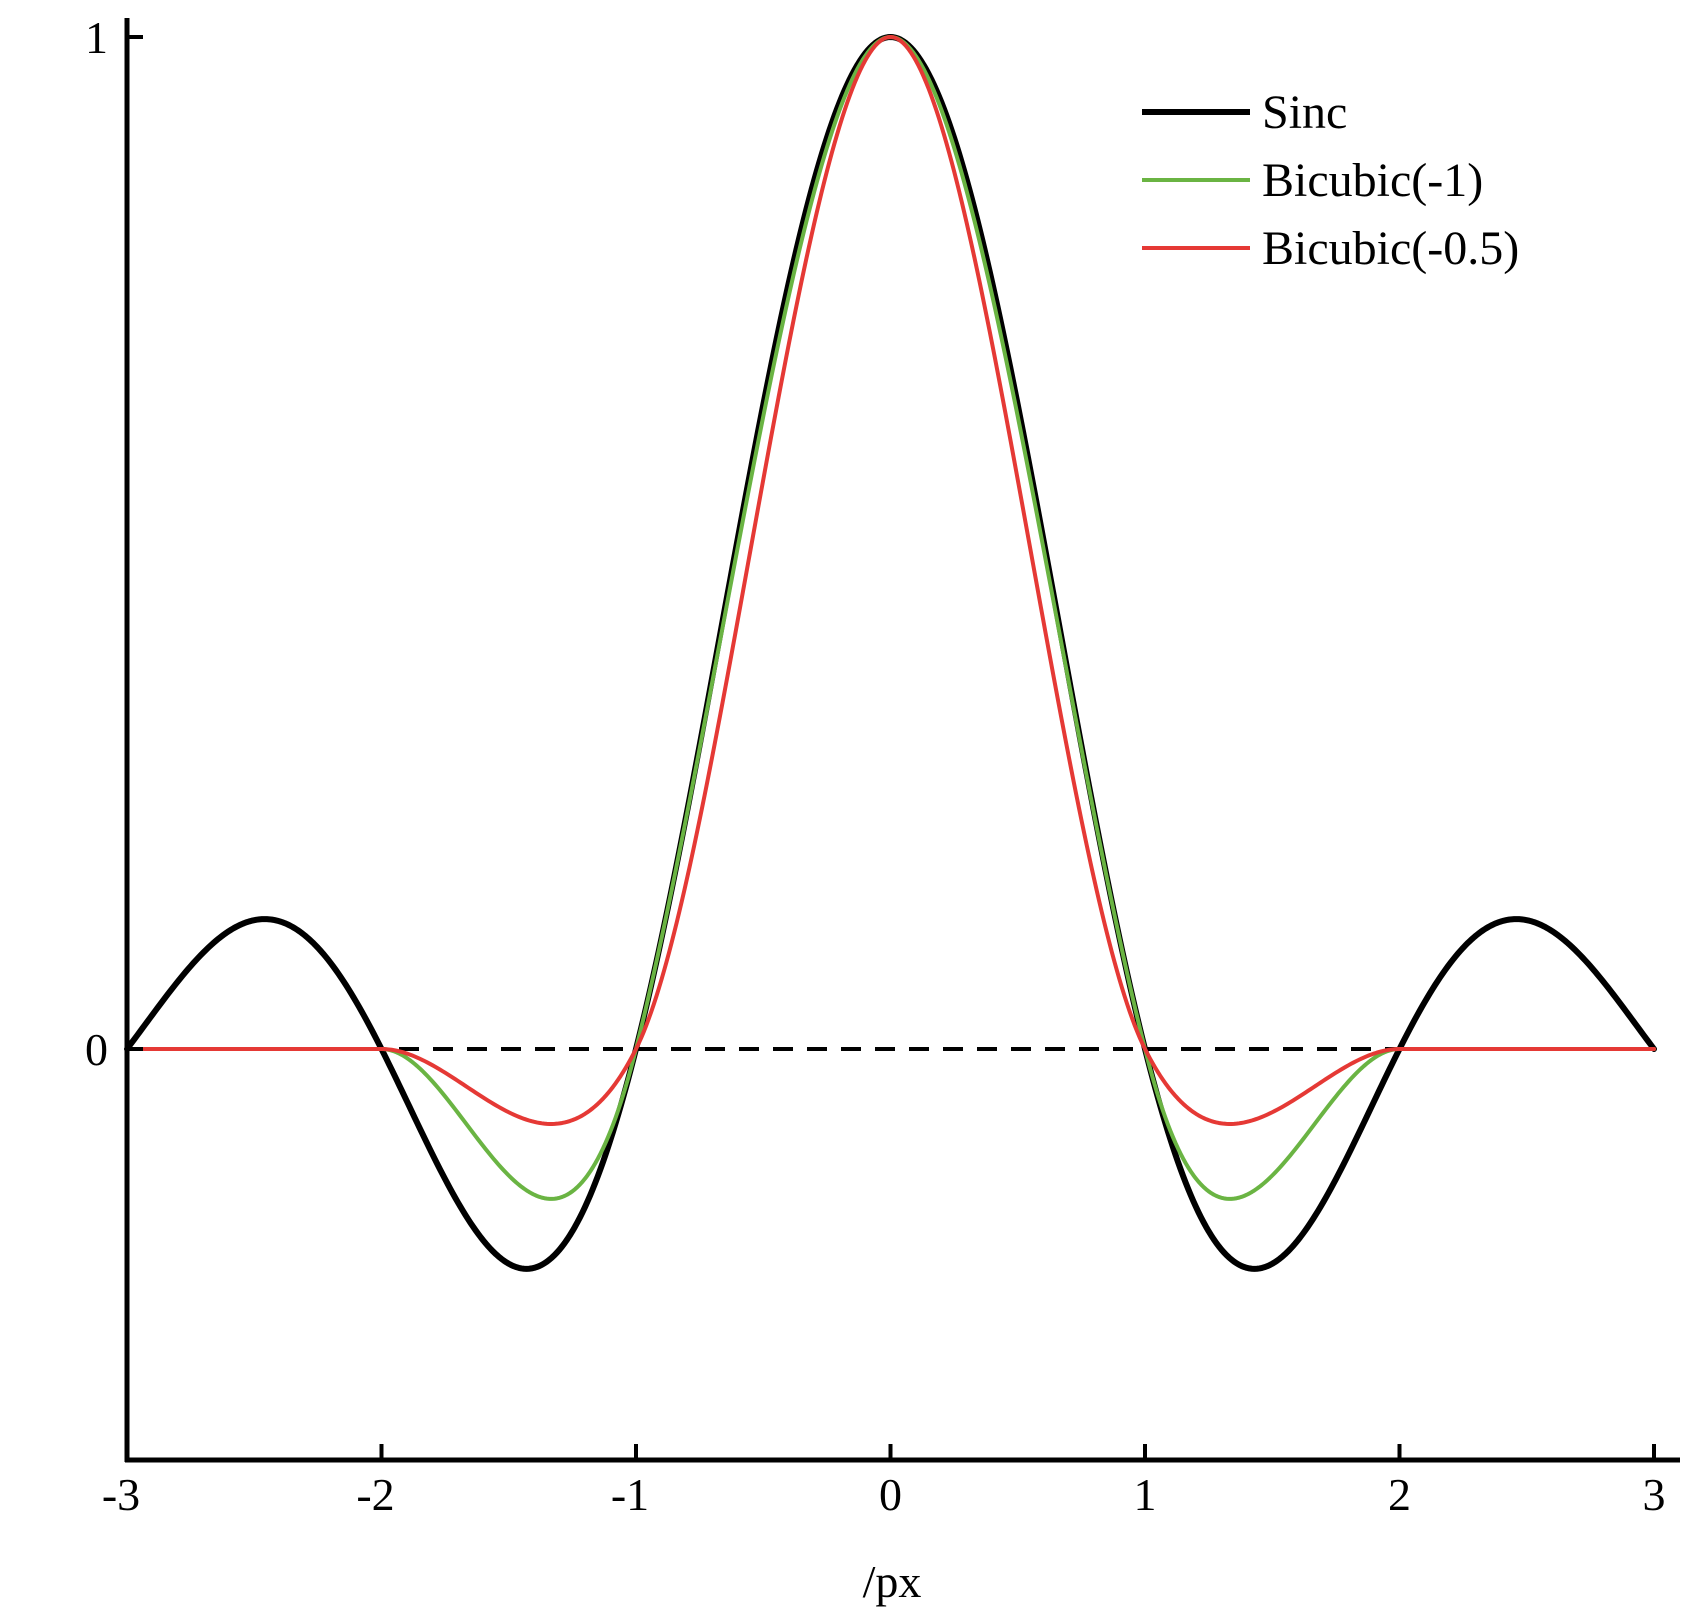 The height and width of the screenshot is (1608, 1701). I want to click on legend-label: Bicubic(-1), so click(1372, 180).